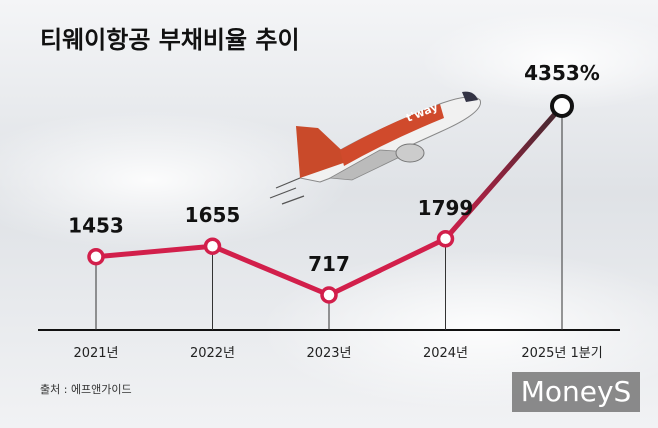 The height and width of the screenshot is (428, 658). Describe the element at coordinates (86, 389) in the screenshot. I see `source: 출처 : 에프앤가이드` at that location.